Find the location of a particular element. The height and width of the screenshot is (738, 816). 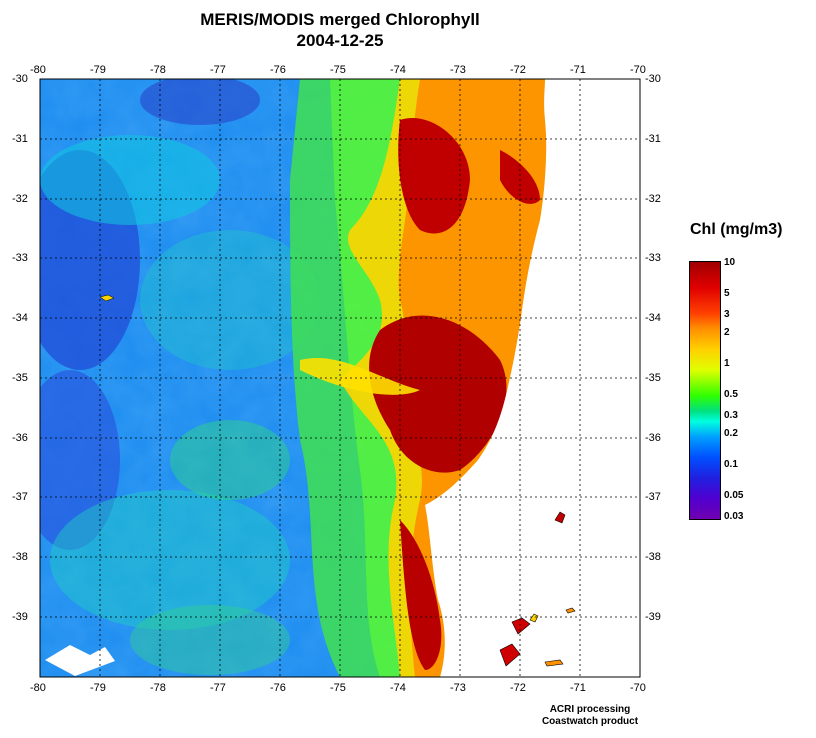

y-tick-left: -38 is located at coordinates (20, 557).